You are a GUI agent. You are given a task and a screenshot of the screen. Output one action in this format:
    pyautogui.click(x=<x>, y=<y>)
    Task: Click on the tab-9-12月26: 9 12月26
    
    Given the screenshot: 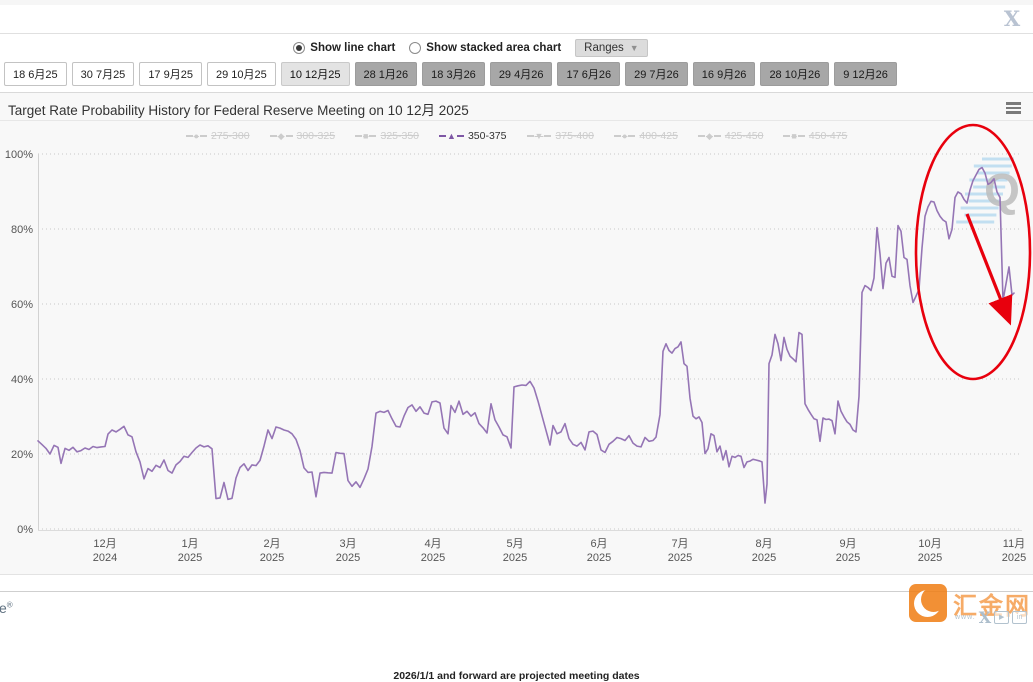 What is the action you would take?
    pyautogui.click(x=865, y=74)
    